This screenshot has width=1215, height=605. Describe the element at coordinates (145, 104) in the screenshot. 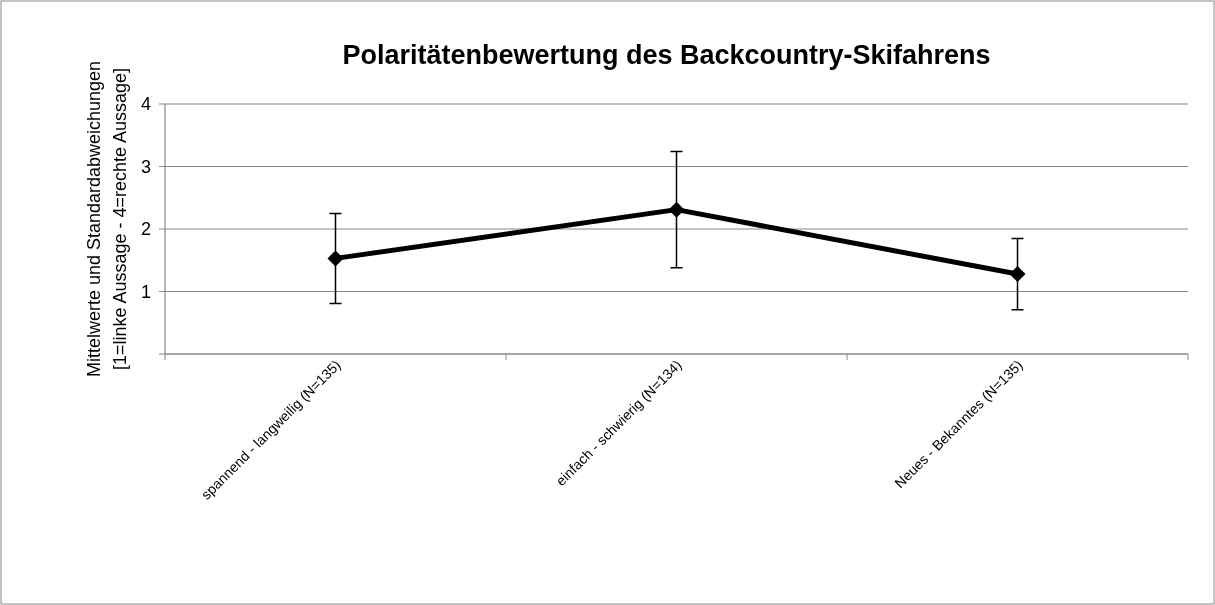

I see `y-tick-label: 4` at that location.